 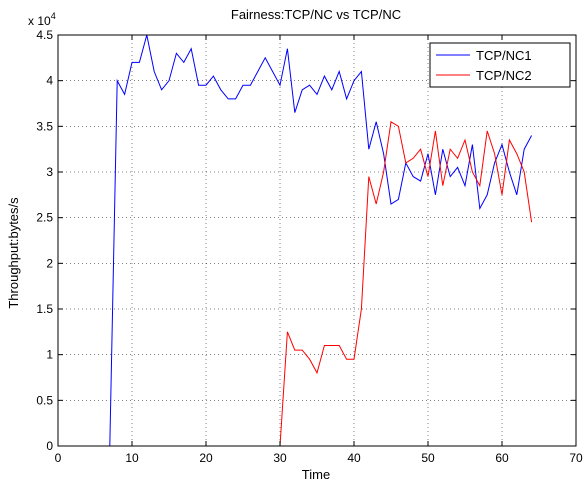 What do you see at coordinates (280, 458) in the screenshot?
I see `x-tick-label: 30` at bounding box center [280, 458].